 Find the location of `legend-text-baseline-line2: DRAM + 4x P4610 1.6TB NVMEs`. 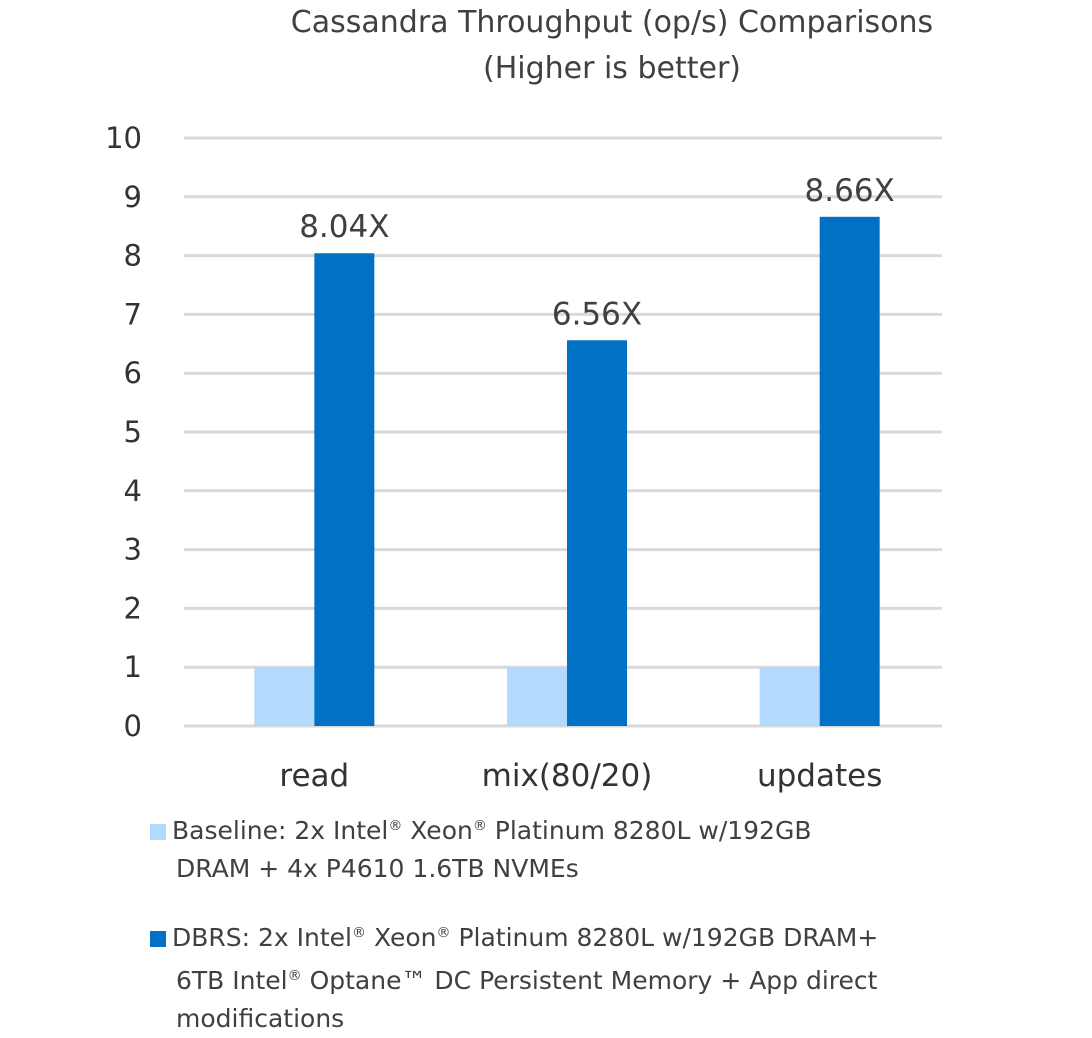

legend-text-baseline-line2: DRAM + 4x P4610 1.6TB NVMEs is located at coordinates (377, 868).